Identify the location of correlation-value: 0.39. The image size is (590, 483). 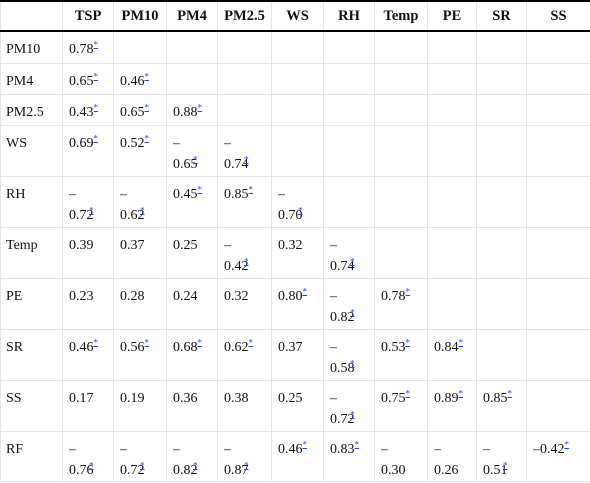
(81, 245).